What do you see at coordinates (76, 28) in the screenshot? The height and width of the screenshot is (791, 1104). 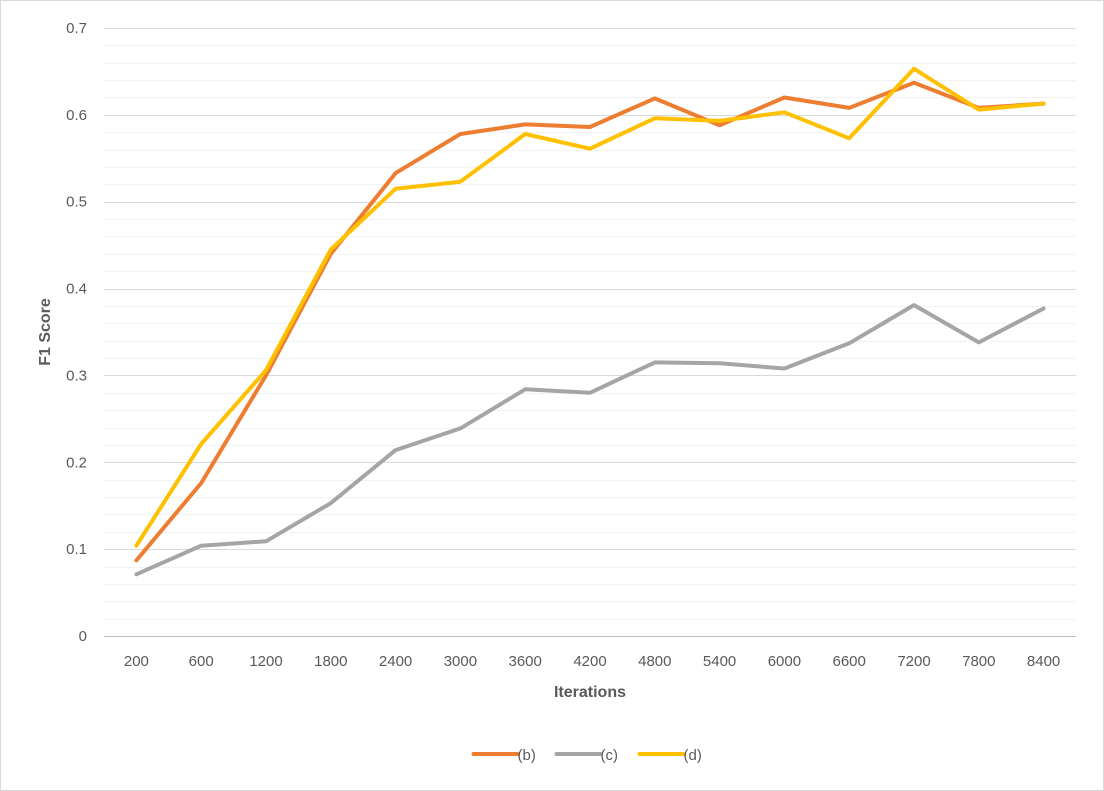 I see `y-tick-label: 0.7` at bounding box center [76, 28].